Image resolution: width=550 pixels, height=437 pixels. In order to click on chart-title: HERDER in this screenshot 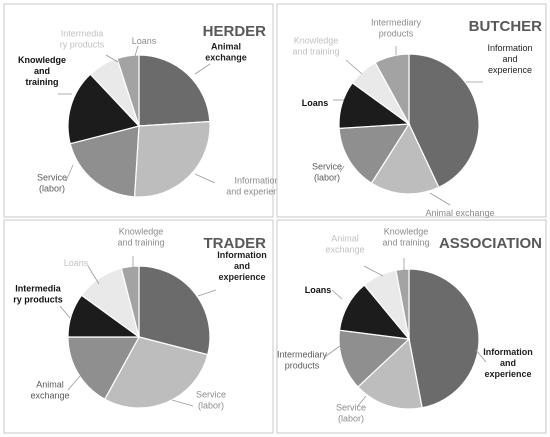, I will do `click(235, 31)`.